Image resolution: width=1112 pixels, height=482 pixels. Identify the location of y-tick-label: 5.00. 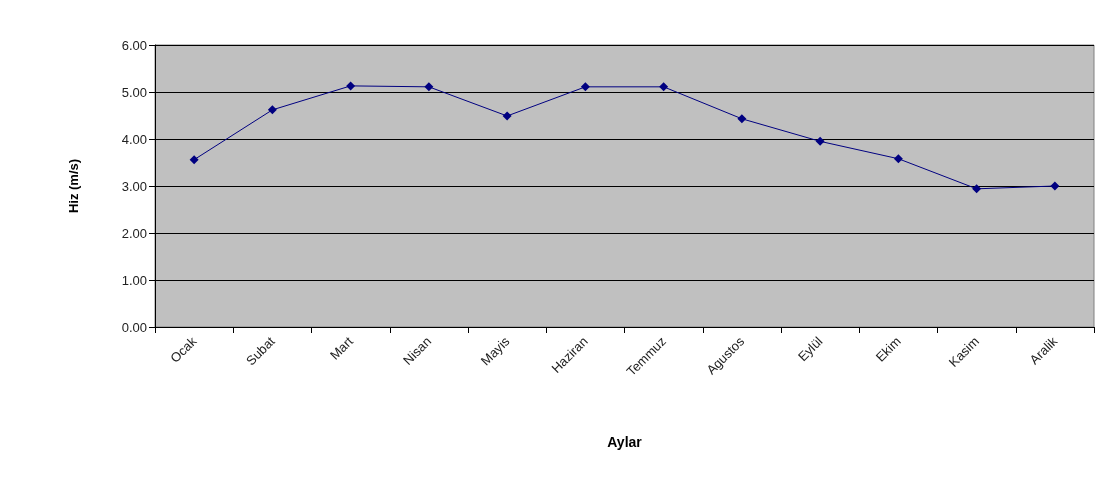
(134, 92).